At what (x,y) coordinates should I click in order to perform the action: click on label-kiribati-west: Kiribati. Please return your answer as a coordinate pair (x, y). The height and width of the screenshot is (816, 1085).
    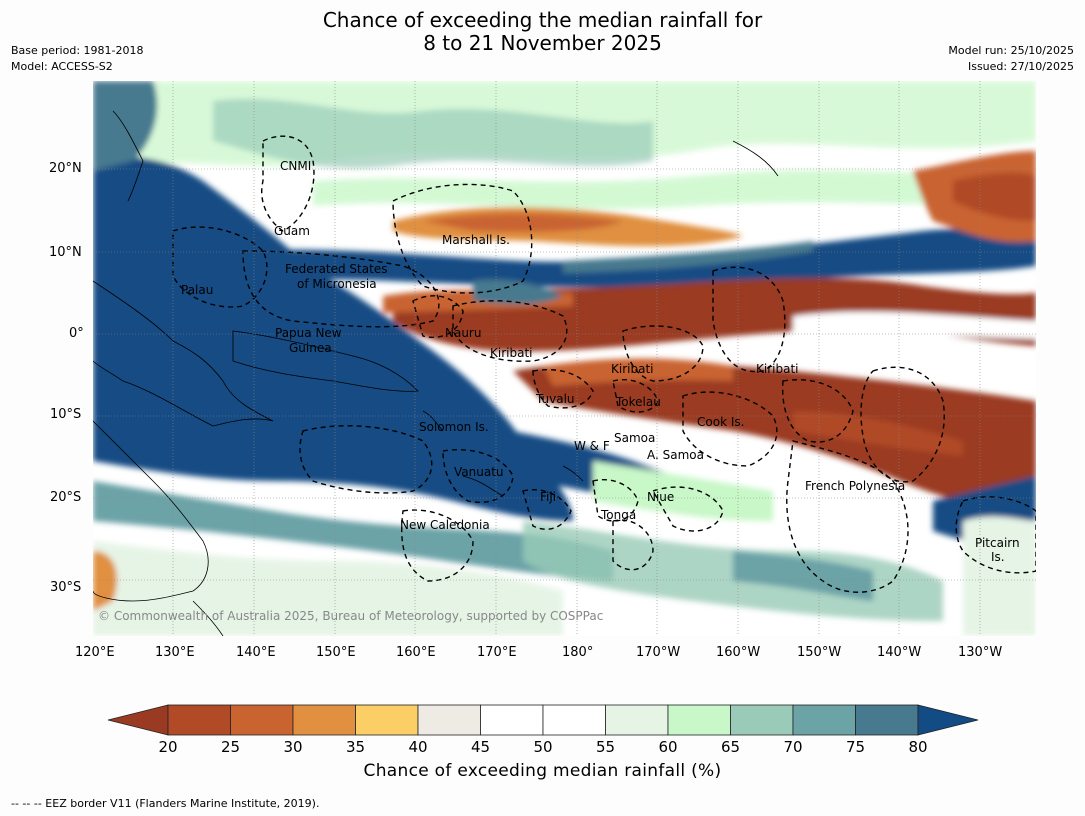
    Looking at the image, I should click on (511, 353).